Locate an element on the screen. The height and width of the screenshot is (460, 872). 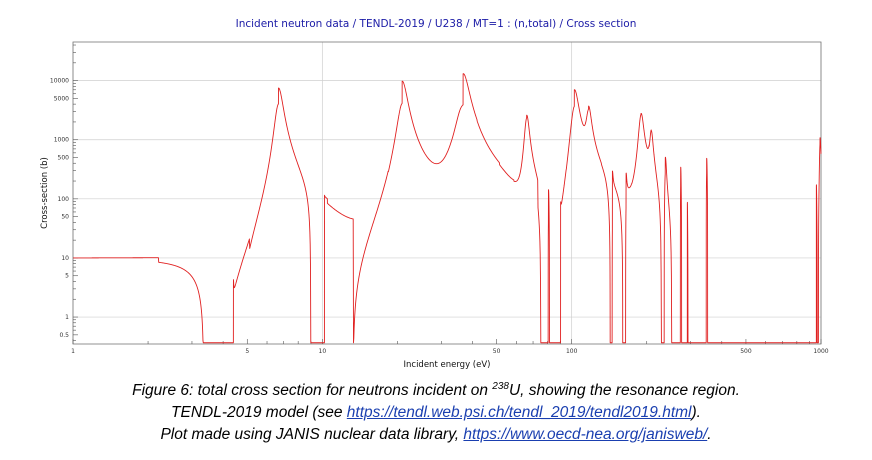
caption-text: ). is located at coordinates (696, 413).